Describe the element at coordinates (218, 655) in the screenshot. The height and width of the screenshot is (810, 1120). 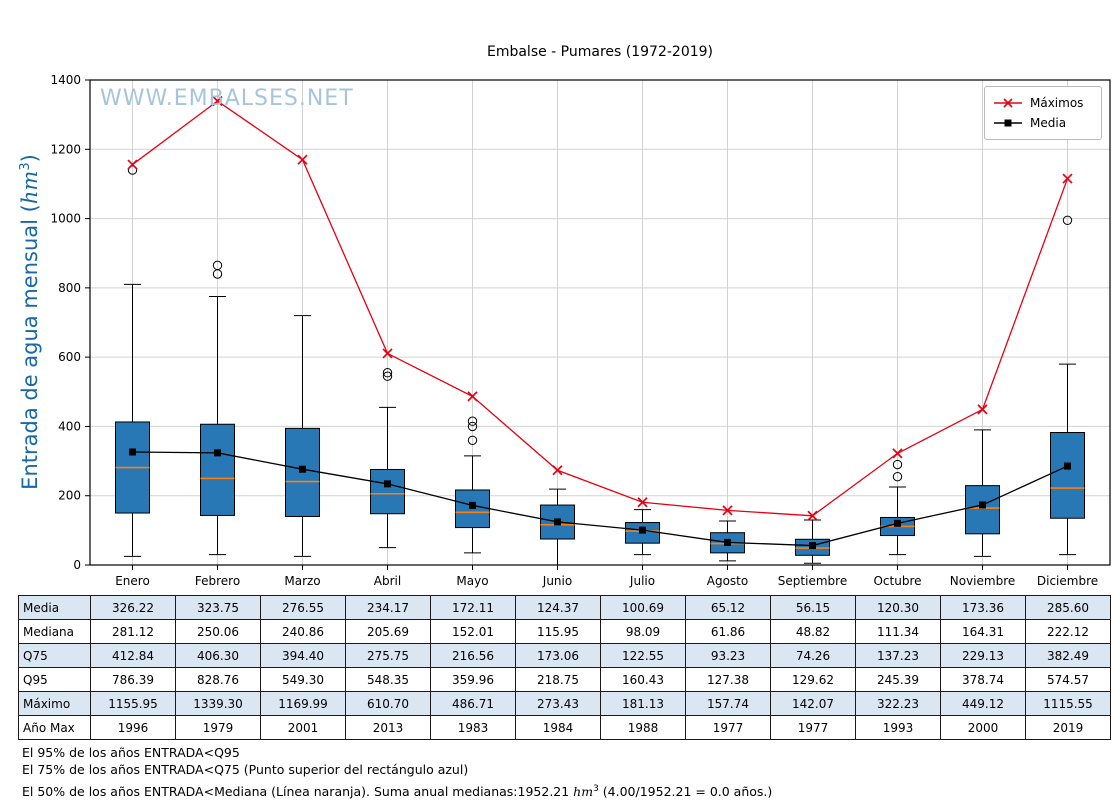
I see `table-cell: 406.30` at that location.